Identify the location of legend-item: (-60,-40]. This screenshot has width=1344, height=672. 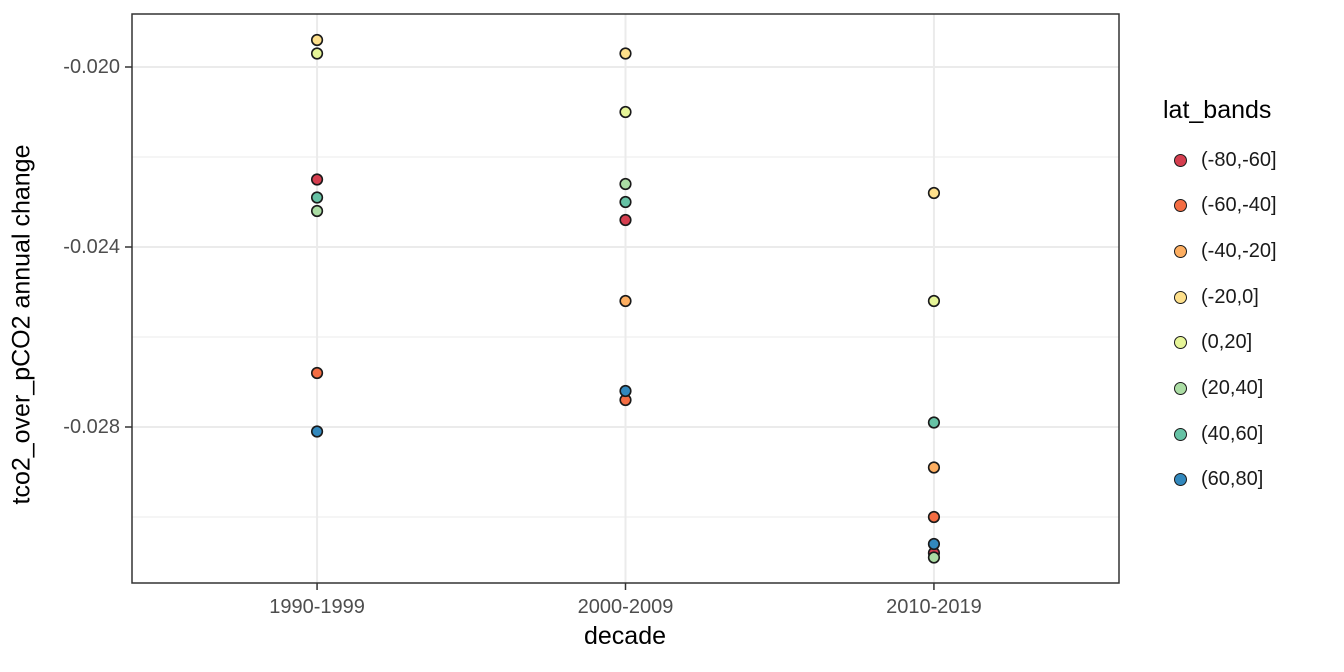
(1225, 206).